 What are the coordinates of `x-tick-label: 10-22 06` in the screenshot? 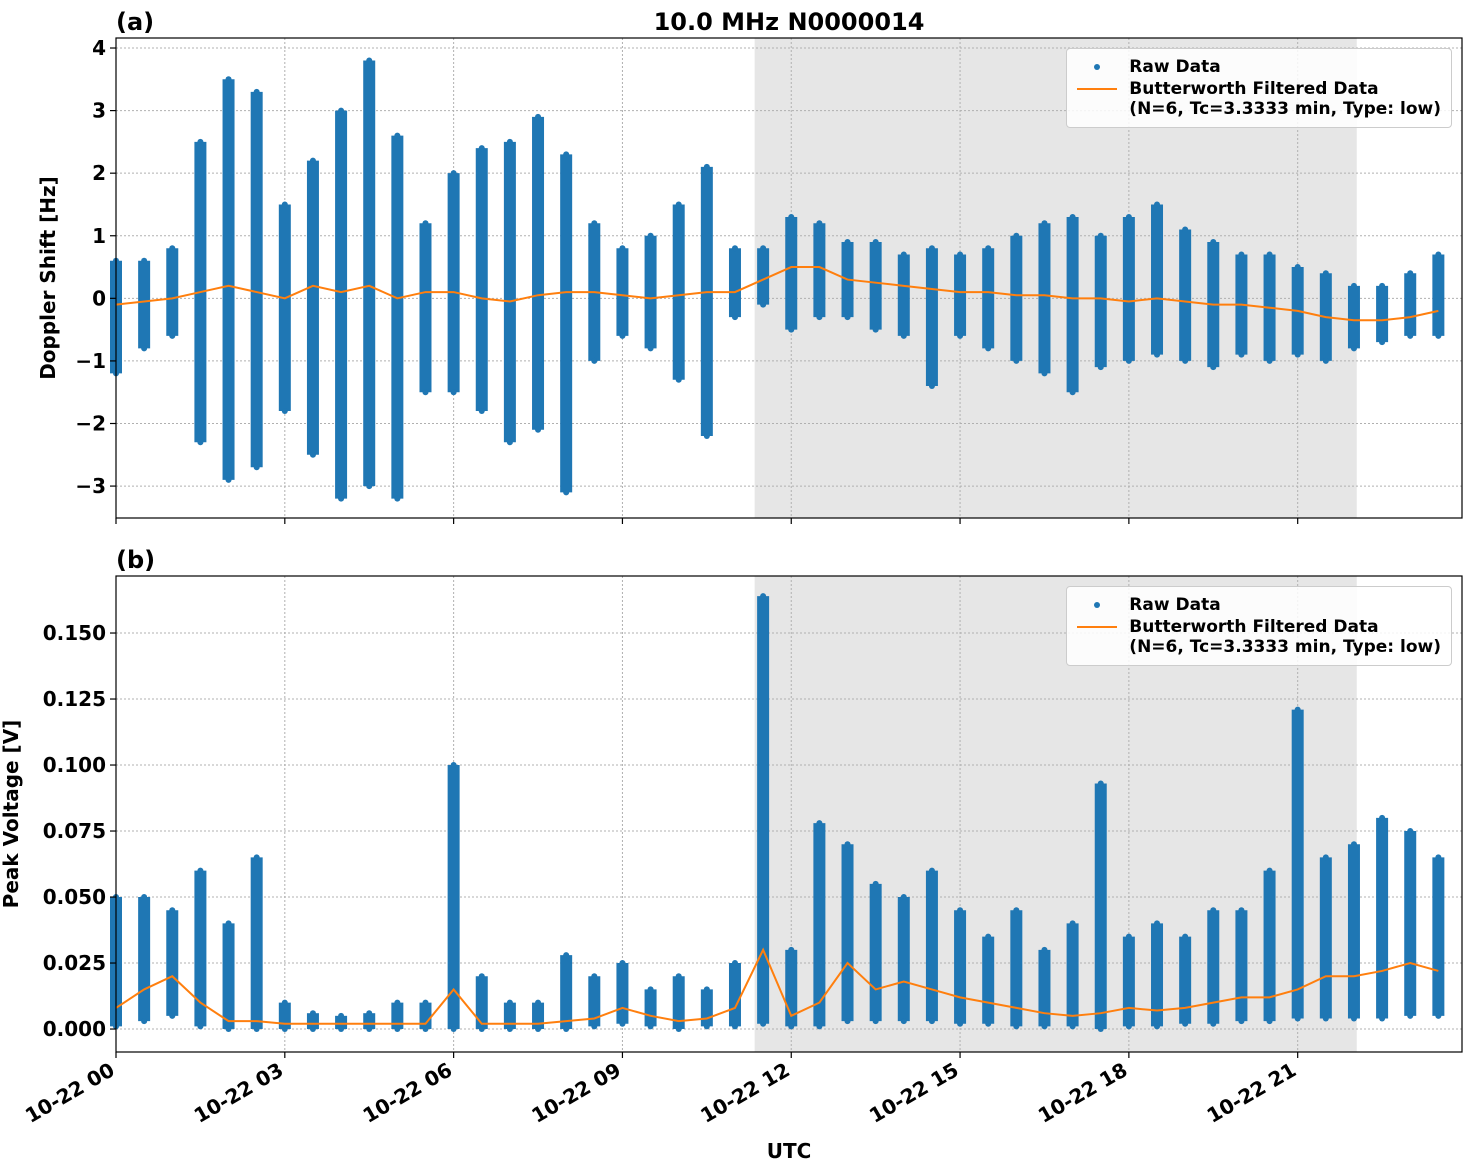 It's located at (408, 1093).